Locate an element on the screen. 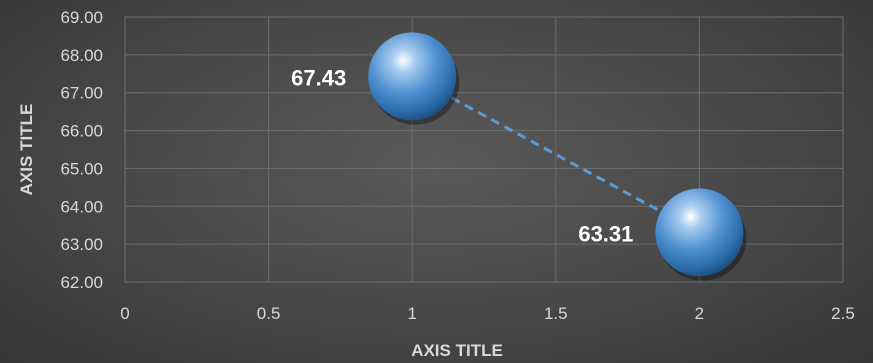  trendline is located at coordinates (556, 154).